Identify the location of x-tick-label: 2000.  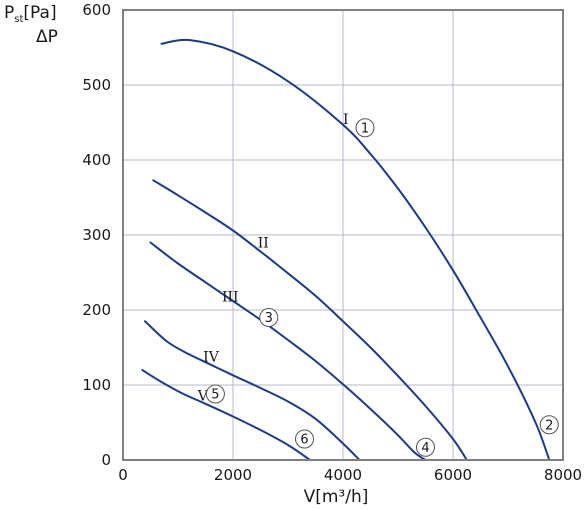
(233, 475).